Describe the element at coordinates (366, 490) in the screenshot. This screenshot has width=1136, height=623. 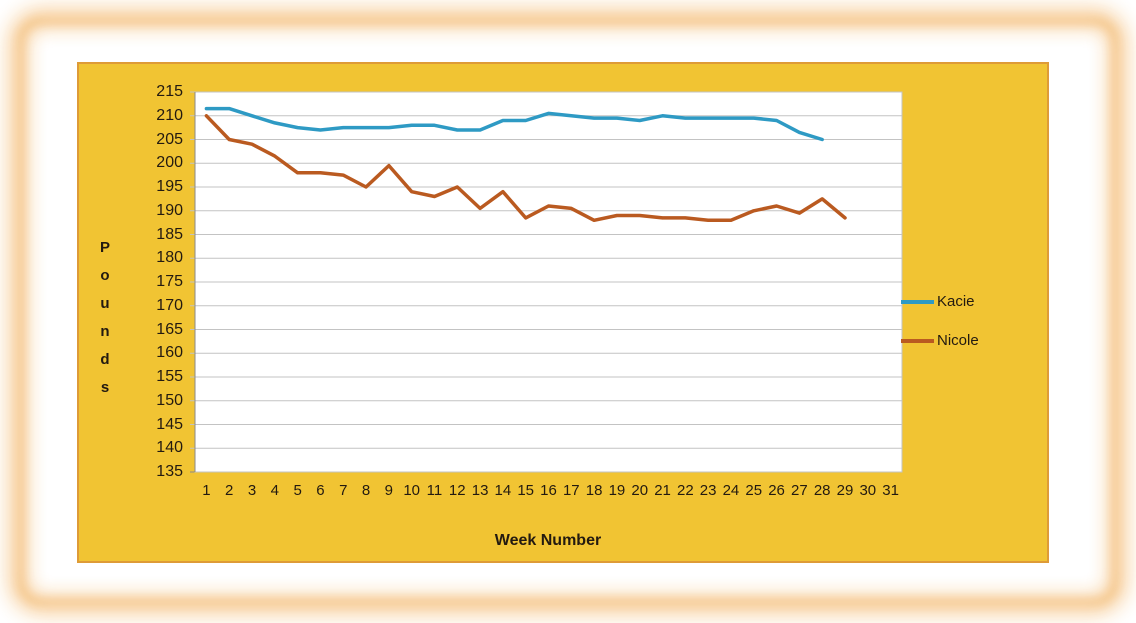
I see `x-tick-label: 8` at that location.